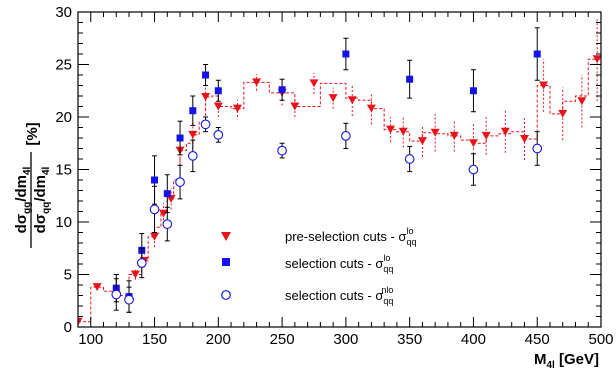 The image size is (616, 370). I want to click on legend-label-pre-selection: pre-selection cuts - σqqlo, so click(350, 236).